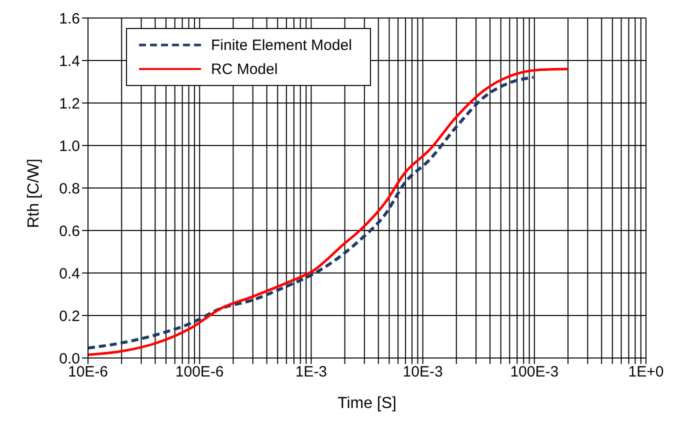  Describe the element at coordinates (69, 103) in the screenshot. I see `y-tick-label: 1.2` at that location.